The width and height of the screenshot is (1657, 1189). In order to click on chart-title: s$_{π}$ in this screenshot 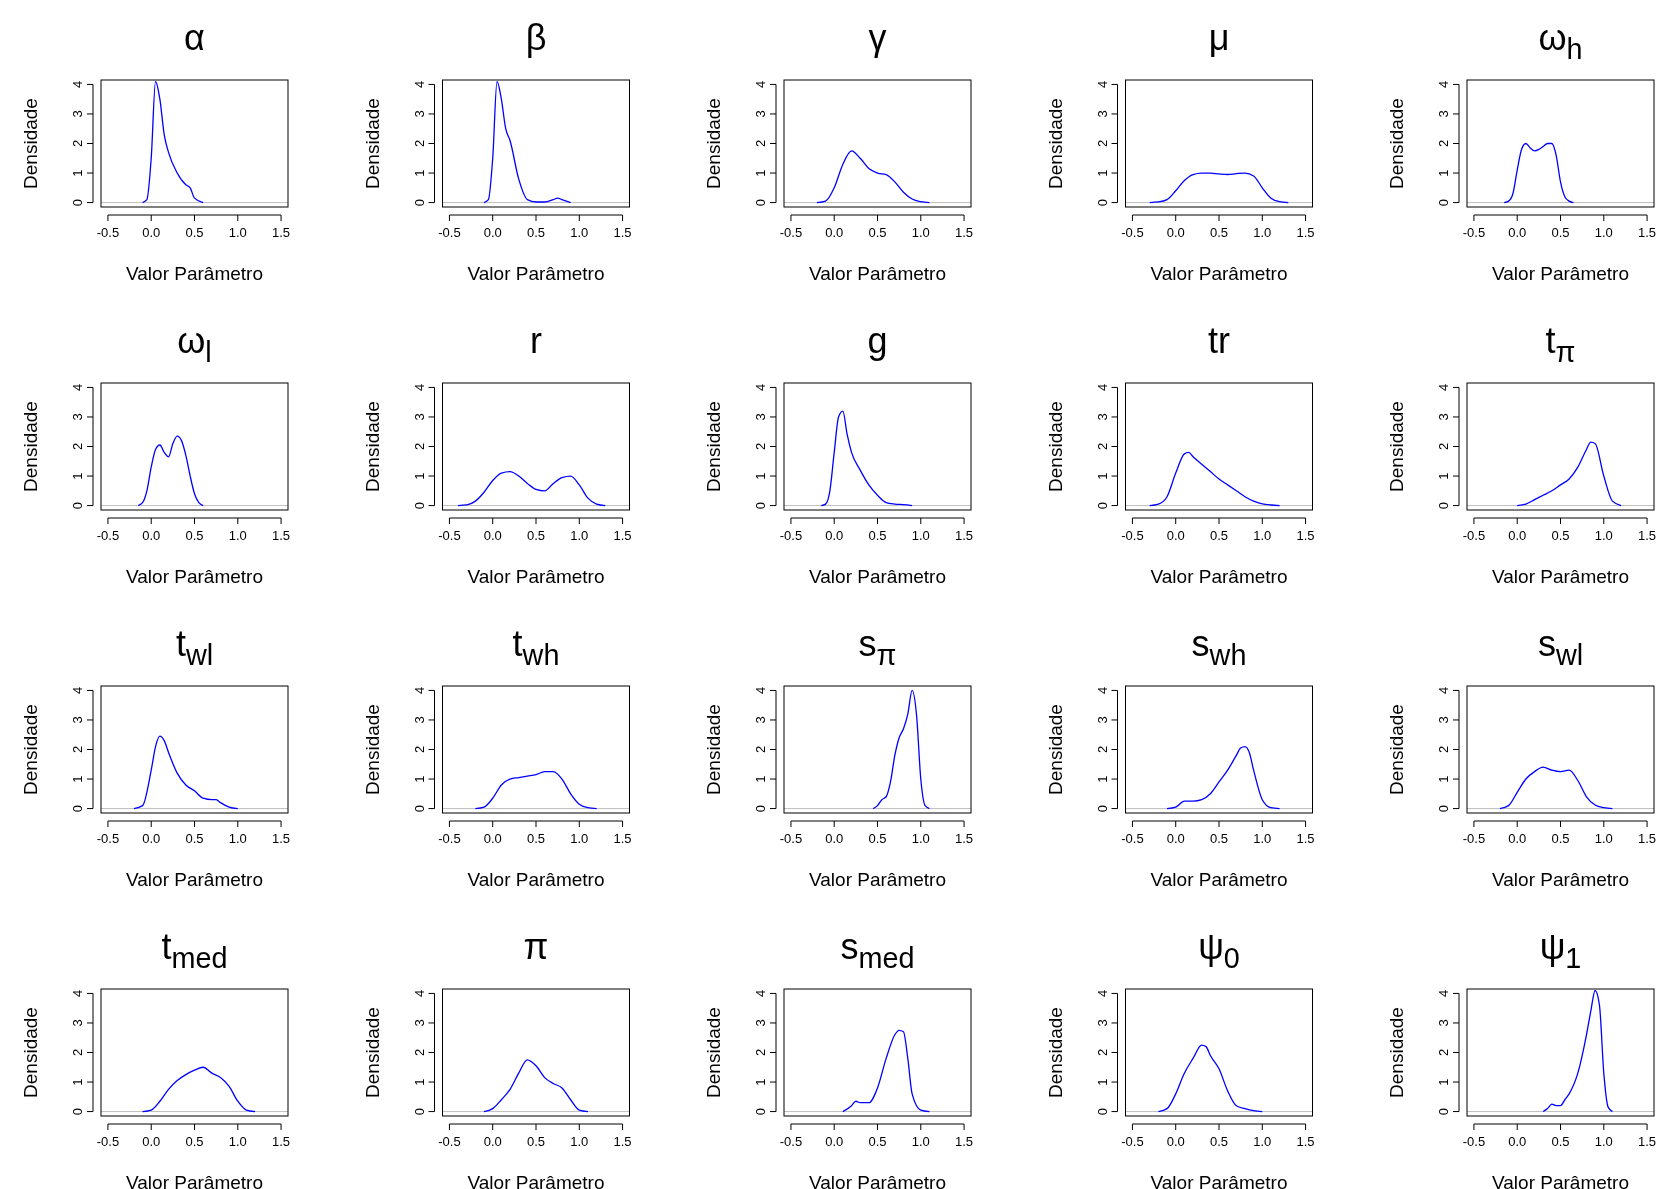, I will do `click(877, 647)`.